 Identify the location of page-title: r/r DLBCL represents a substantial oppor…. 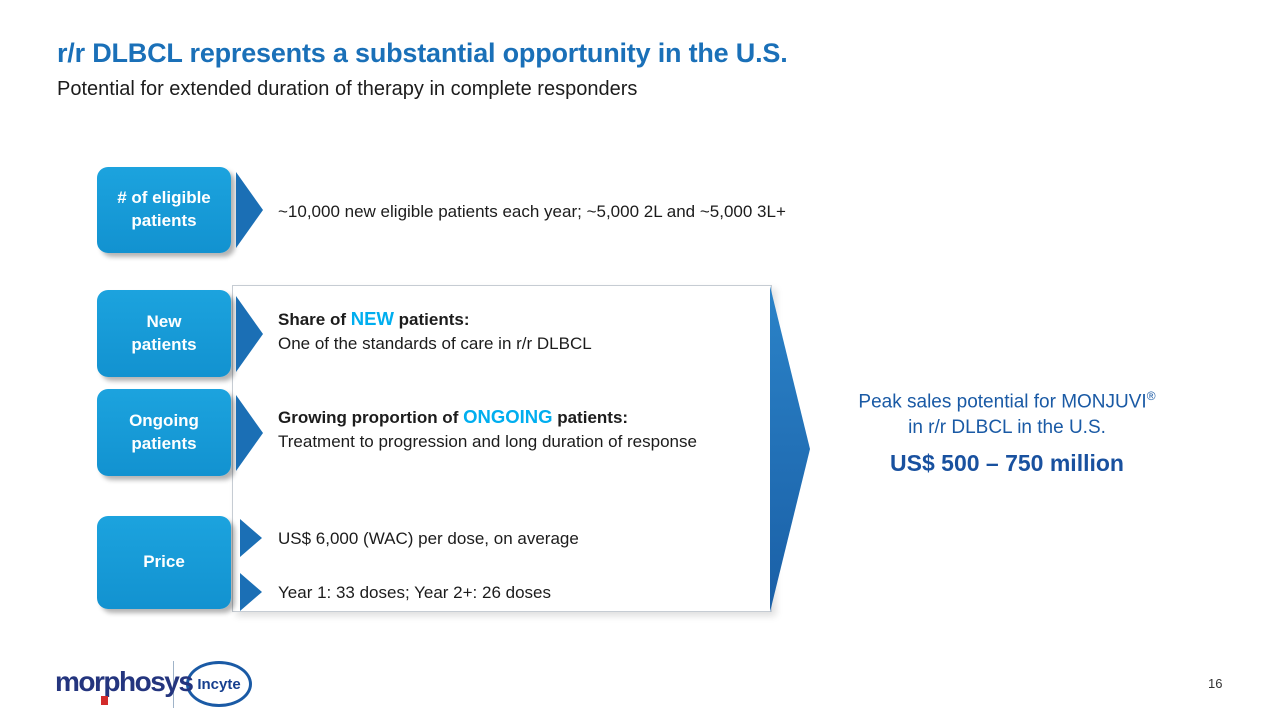
(422, 53).